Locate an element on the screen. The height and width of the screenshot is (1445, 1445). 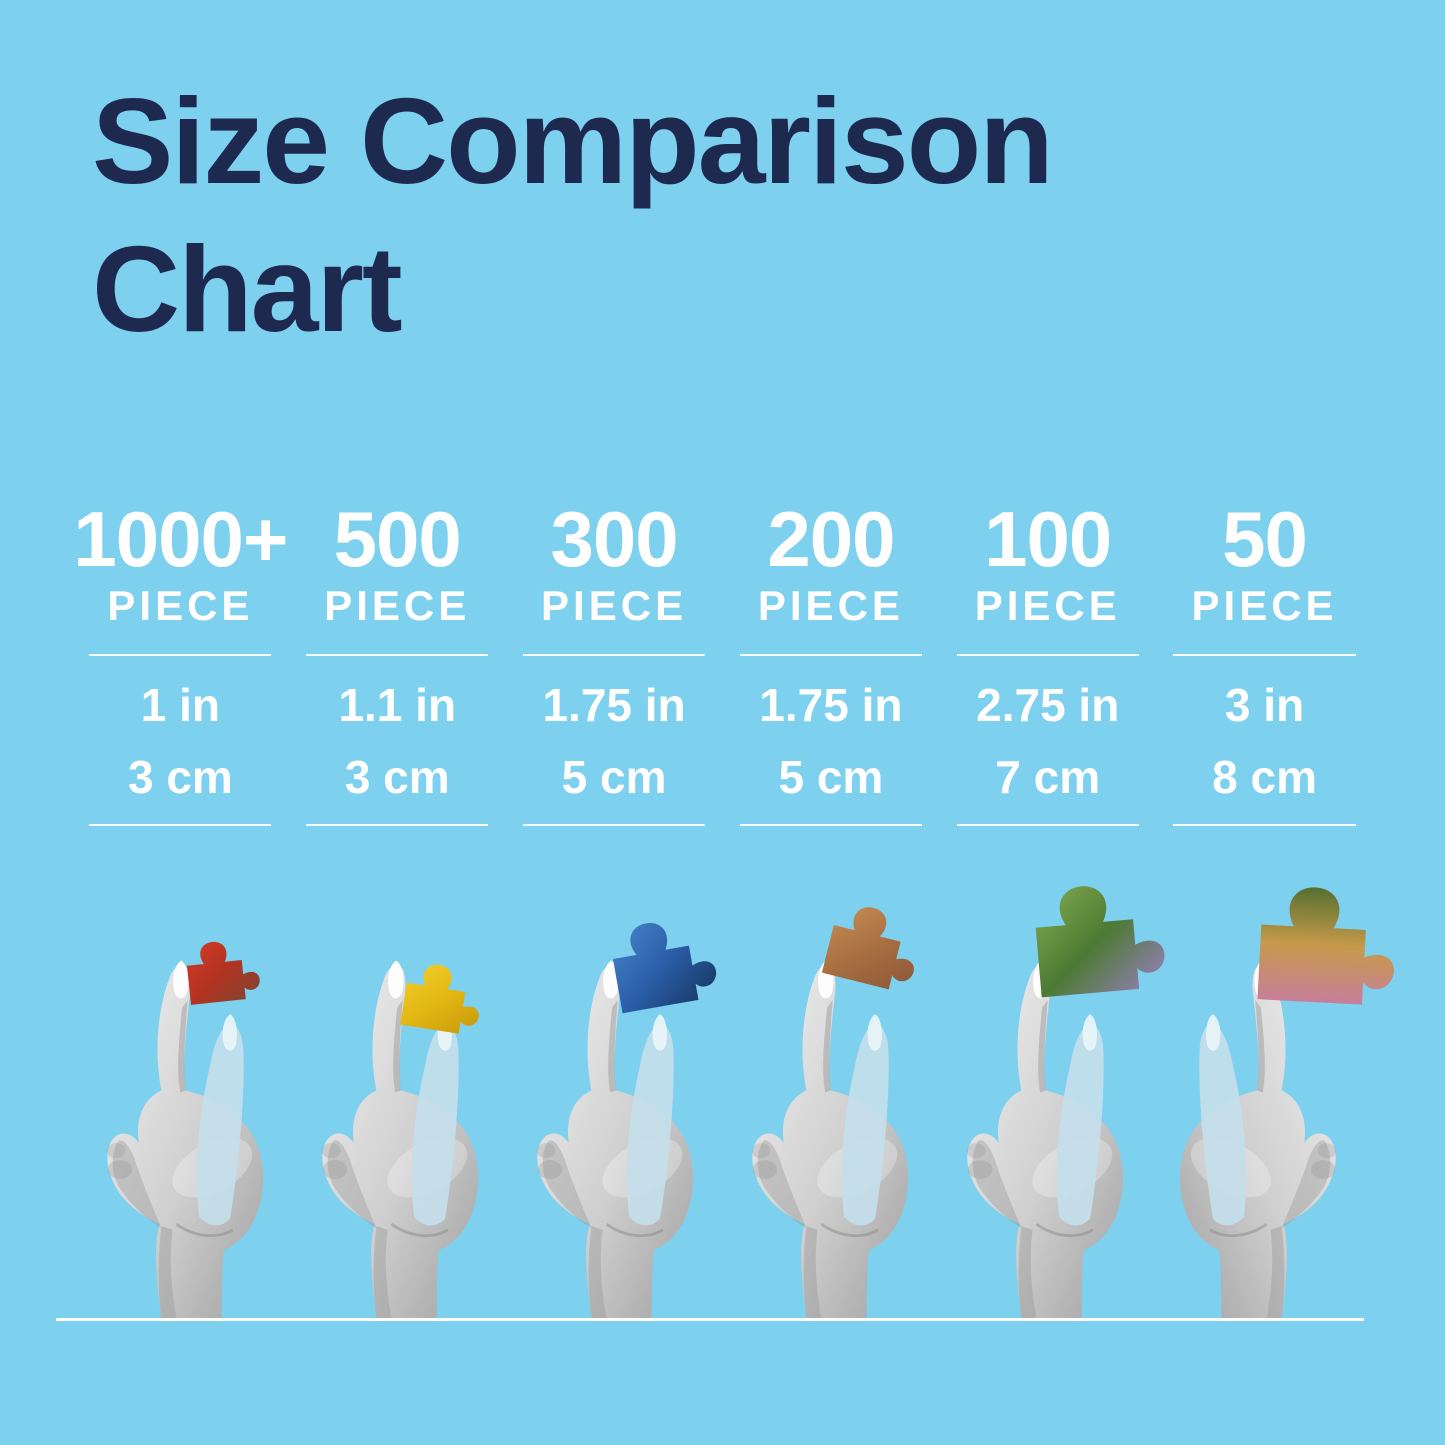
column-1000-piece: 1000+ PIECE 1 in 3 cm is located at coordinates (180, 663).